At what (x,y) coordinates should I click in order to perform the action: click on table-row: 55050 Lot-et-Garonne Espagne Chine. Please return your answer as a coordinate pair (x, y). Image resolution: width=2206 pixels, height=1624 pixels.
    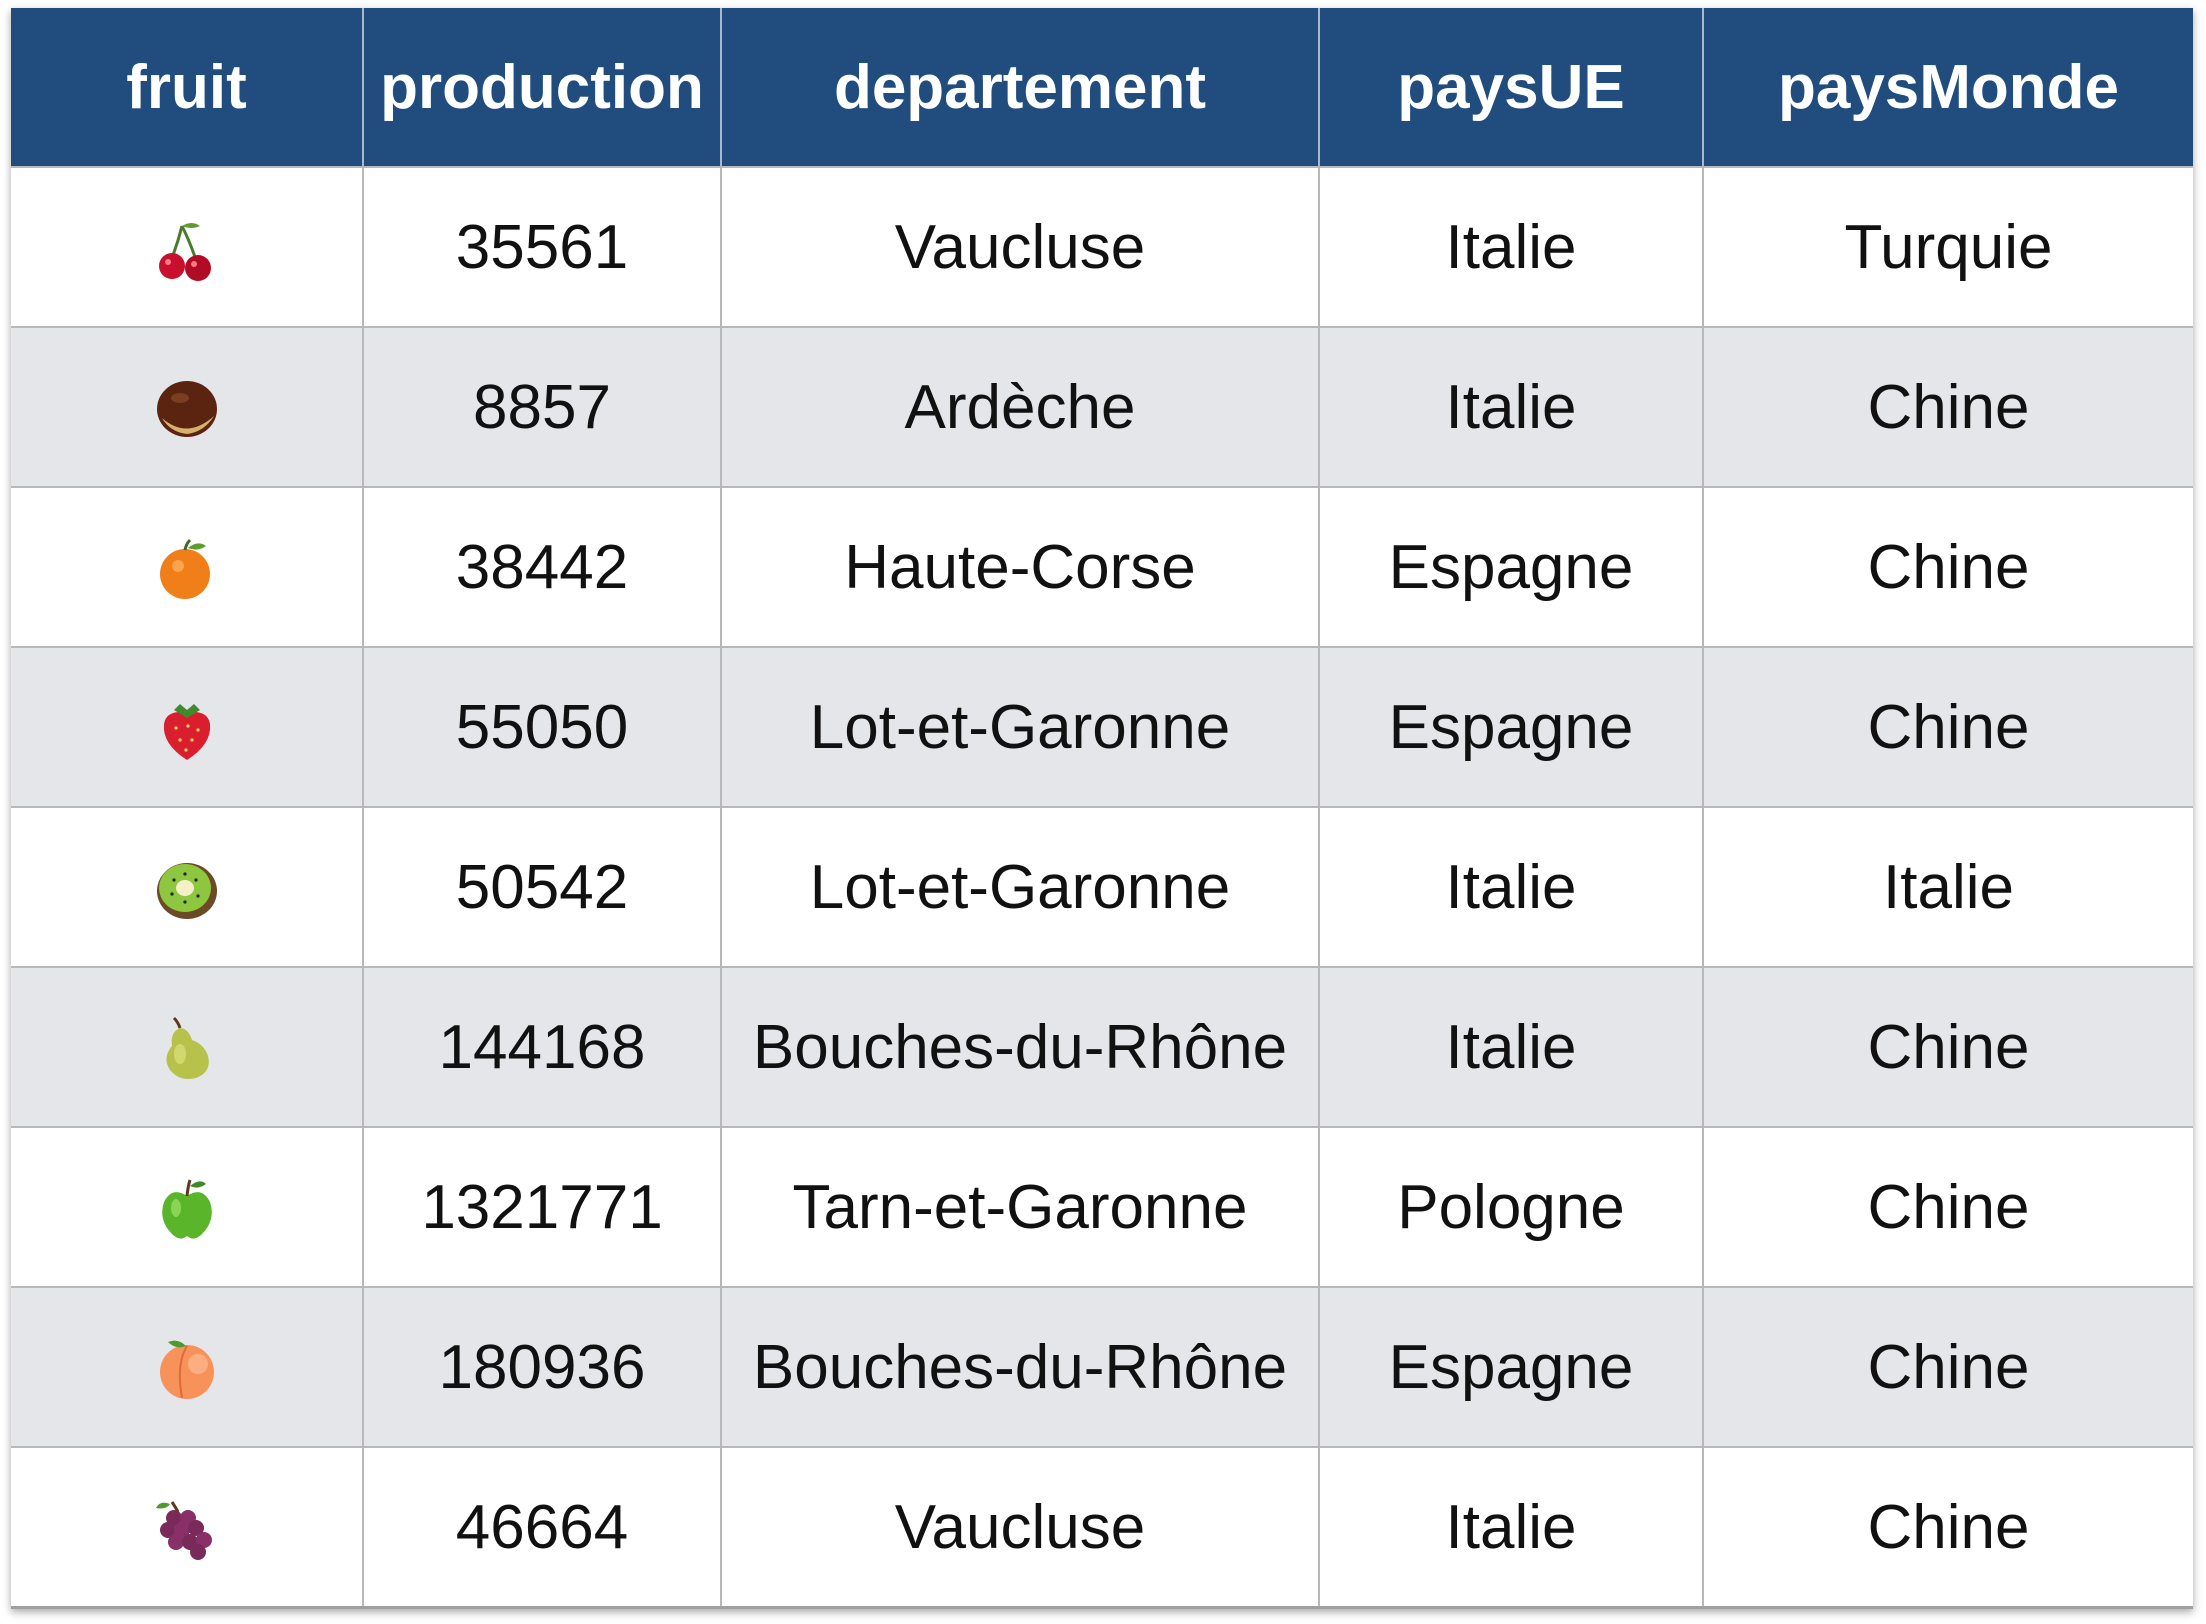
    Looking at the image, I should click on (1102, 726).